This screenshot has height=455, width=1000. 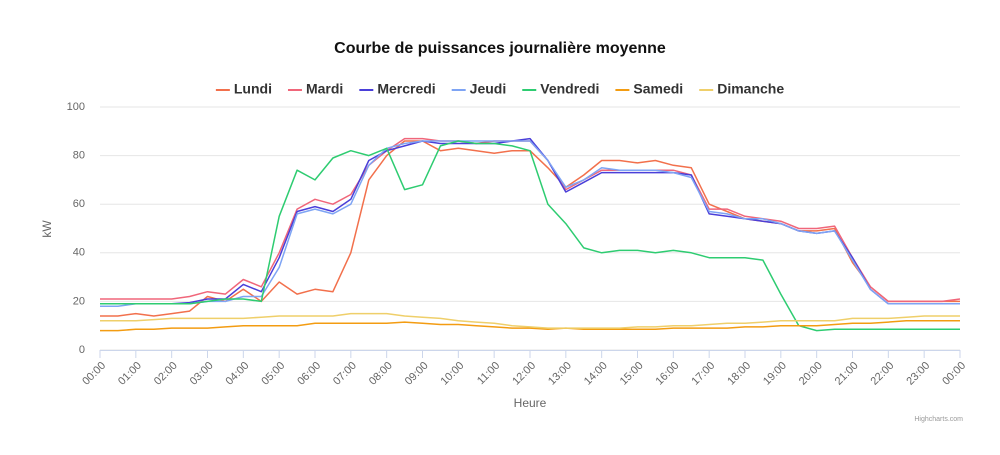 What do you see at coordinates (79, 301) in the screenshot?
I see `y-tick-label: 20` at bounding box center [79, 301].